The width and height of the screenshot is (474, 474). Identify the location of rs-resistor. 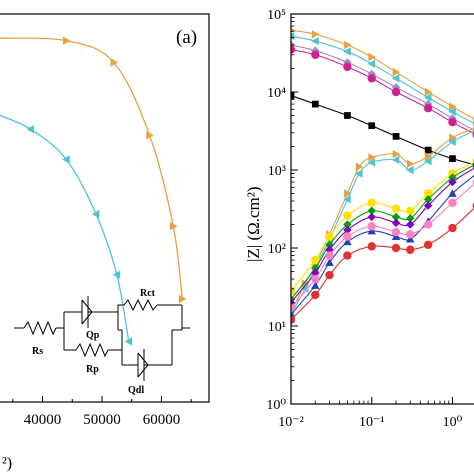
(40, 328).